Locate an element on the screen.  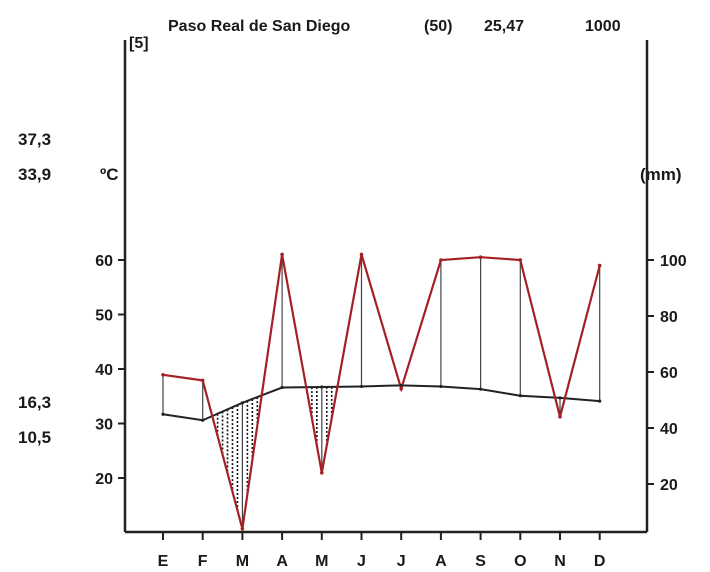
x-tick-label: D is located at coordinates (600, 561).